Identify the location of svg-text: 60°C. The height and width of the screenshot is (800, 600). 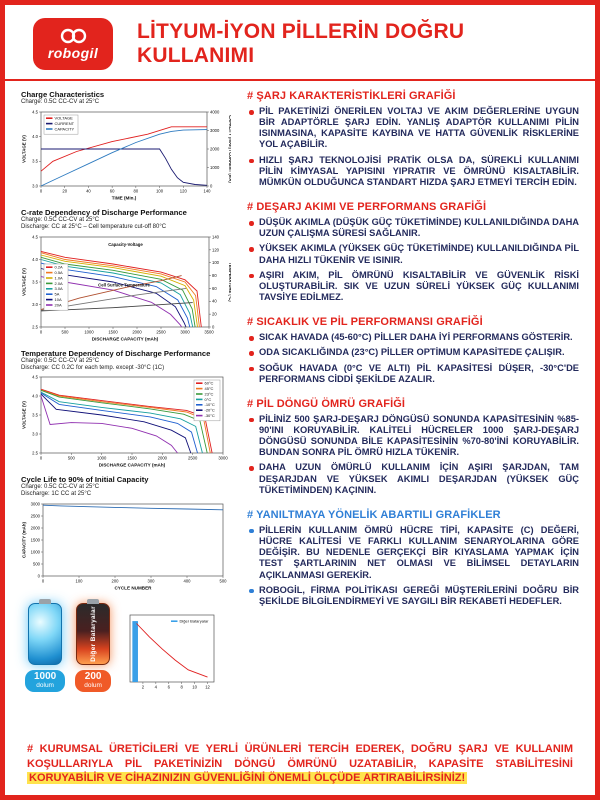
(209, 383).